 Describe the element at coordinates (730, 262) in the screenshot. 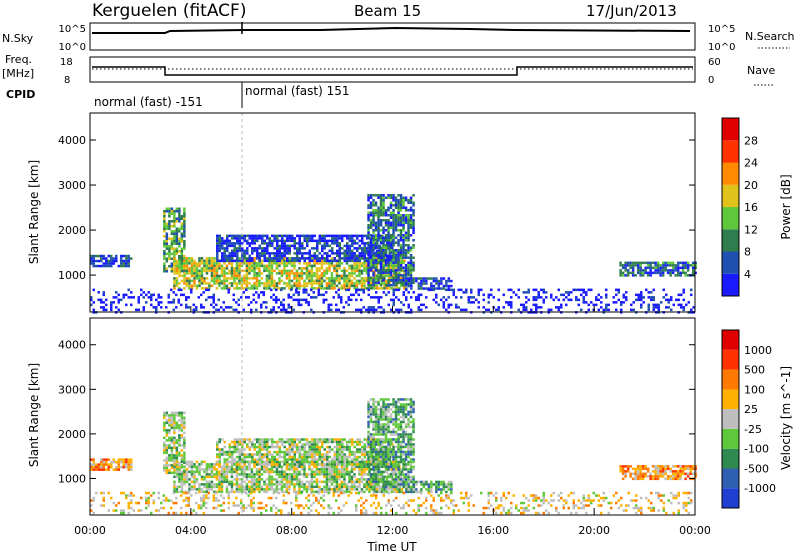

I see `power-colorbar-cell` at that location.